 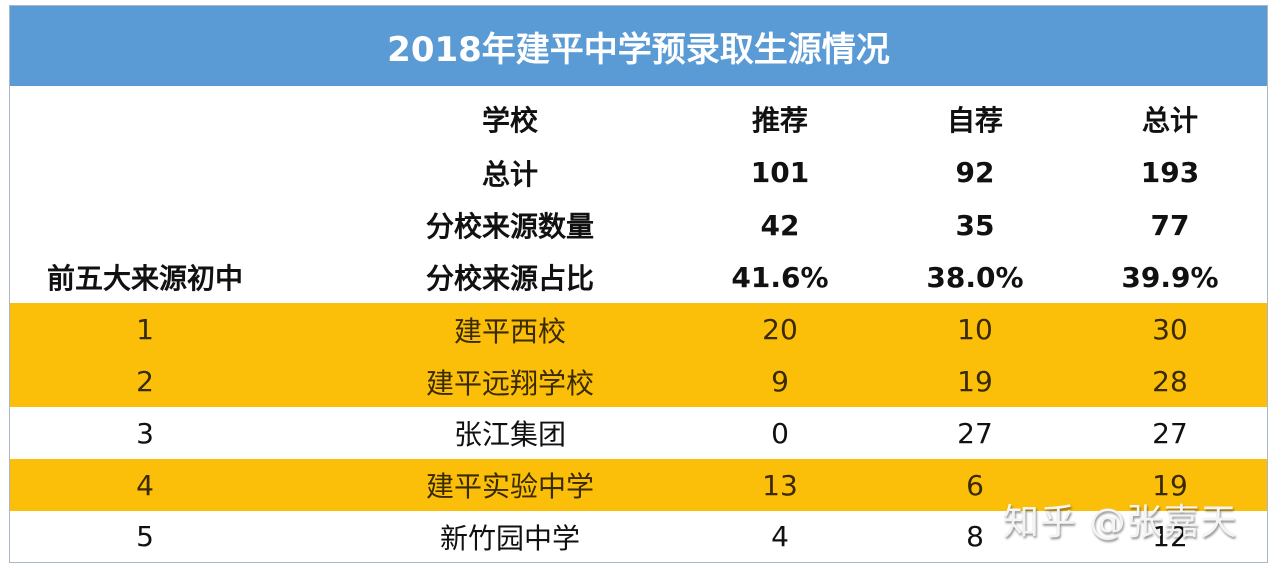 What do you see at coordinates (638, 381) in the screenshot?
I see `table-row: 2 建平远翔学校 9 19 28` at bounding box center [638, 381].